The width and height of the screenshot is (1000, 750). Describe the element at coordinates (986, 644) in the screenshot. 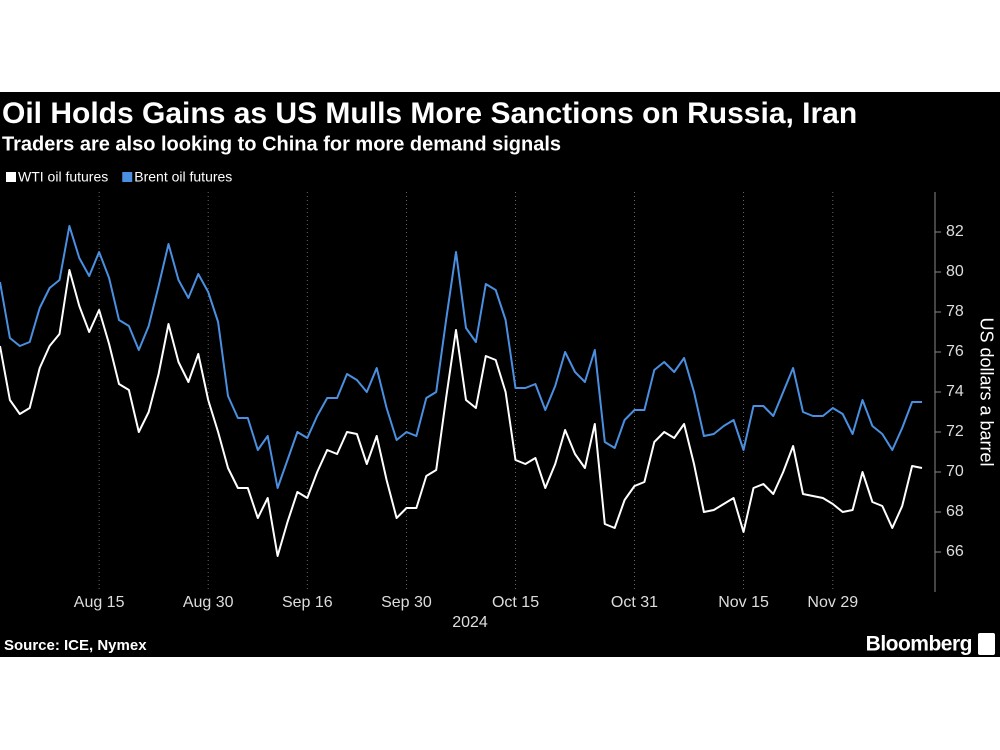

I see `brand-icon` at that location.